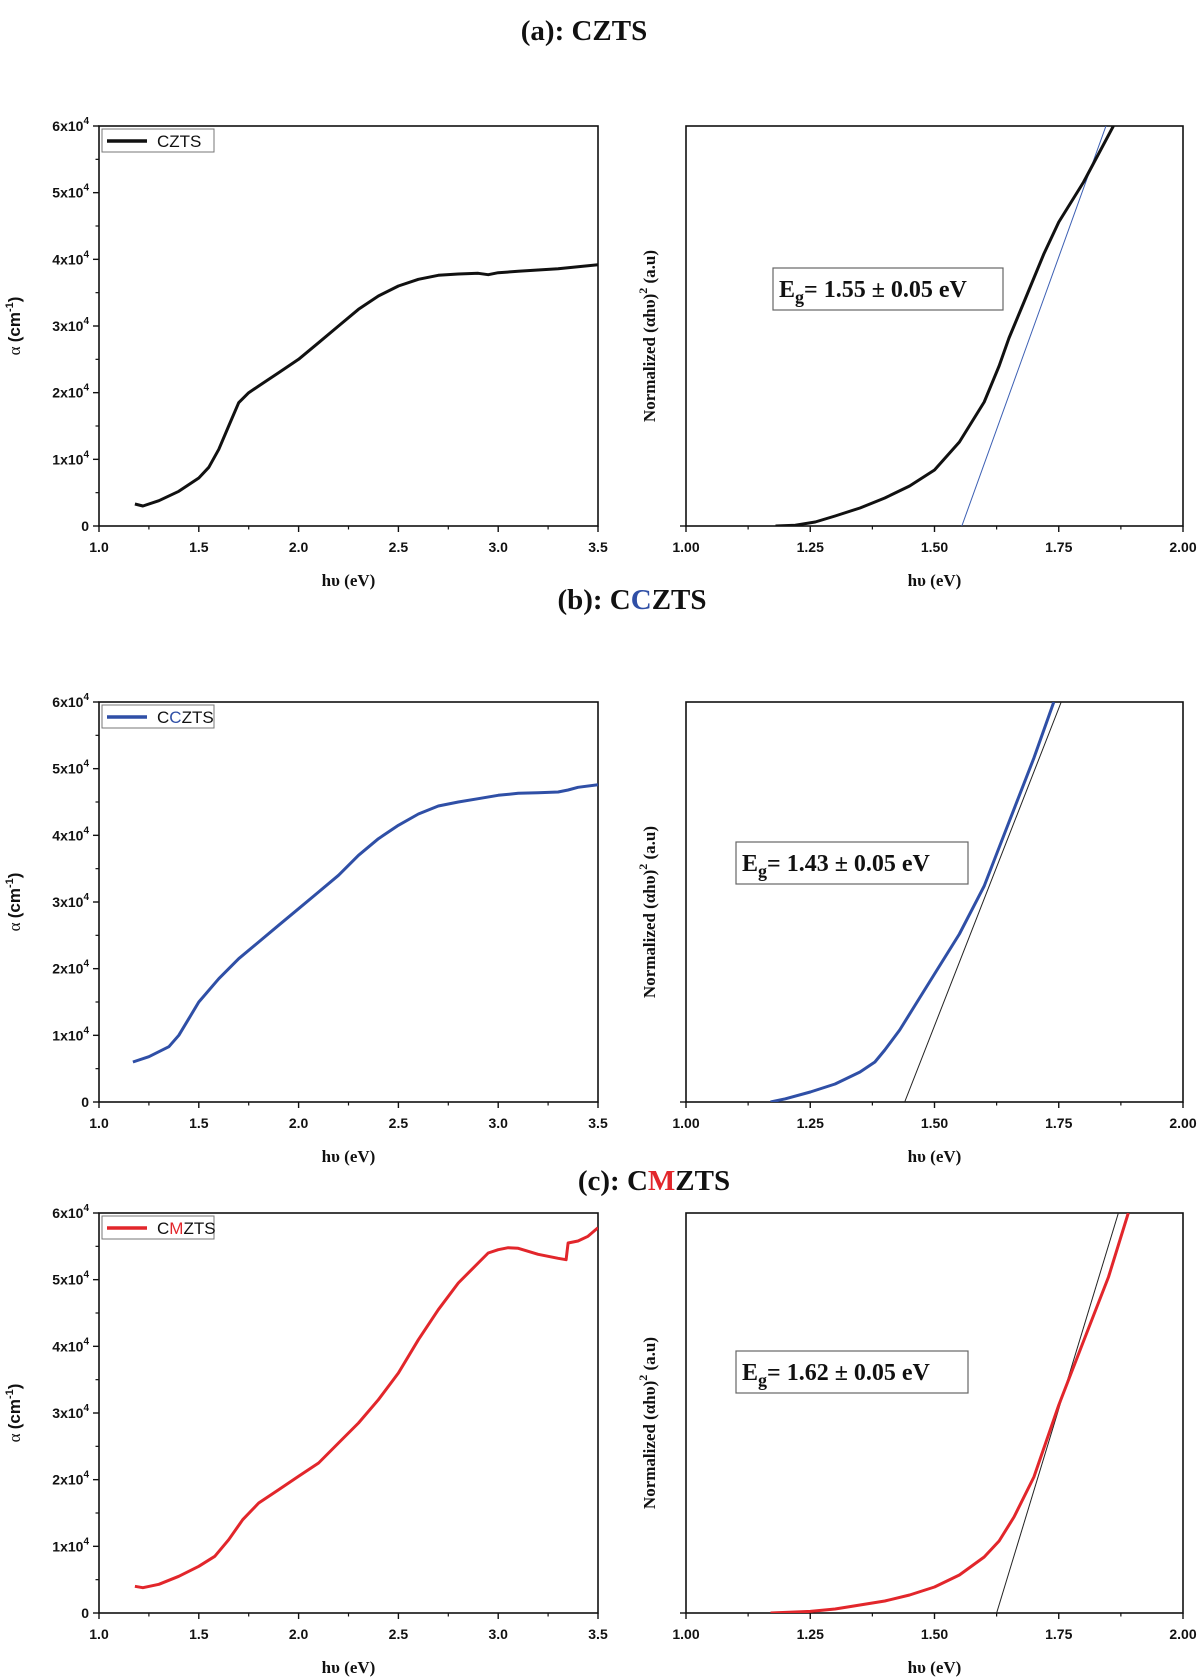 The width and height of the screenshot is (1200, 1680). Describe the element at coordinates (836, 1375) in the screenshot. I see `band-gap-label: Eg= 1.62 ± 0.05 eV` at that location.